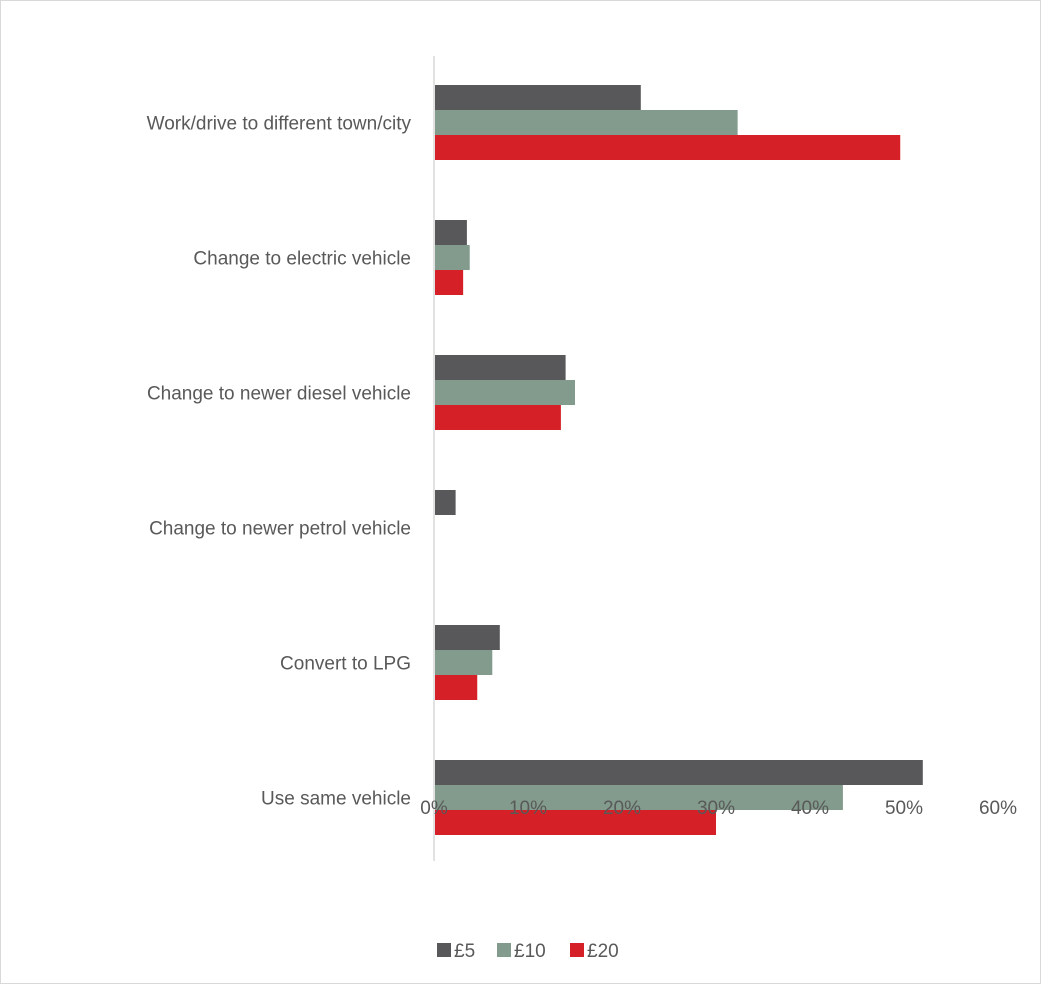  I want to click on x-tick-label: 10%, so click(528, 808).